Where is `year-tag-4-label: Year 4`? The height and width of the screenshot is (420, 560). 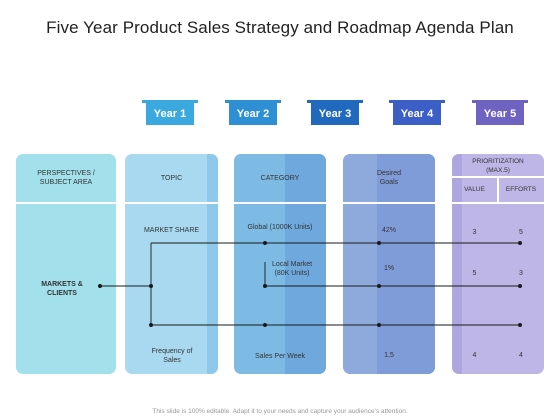
year-tag-4-label: Year 4 is located at coordinates (417, 114).